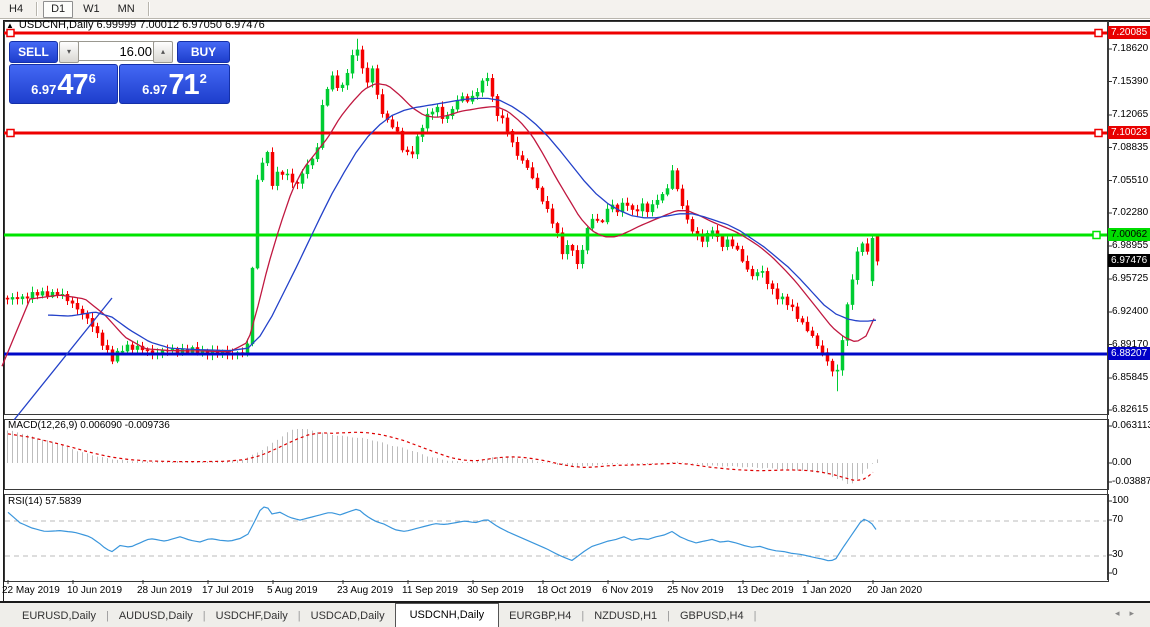 The width and height of the screenshot is (1150, 627). I want to click on rsi-tick-label: 100, so click(1120, 500).